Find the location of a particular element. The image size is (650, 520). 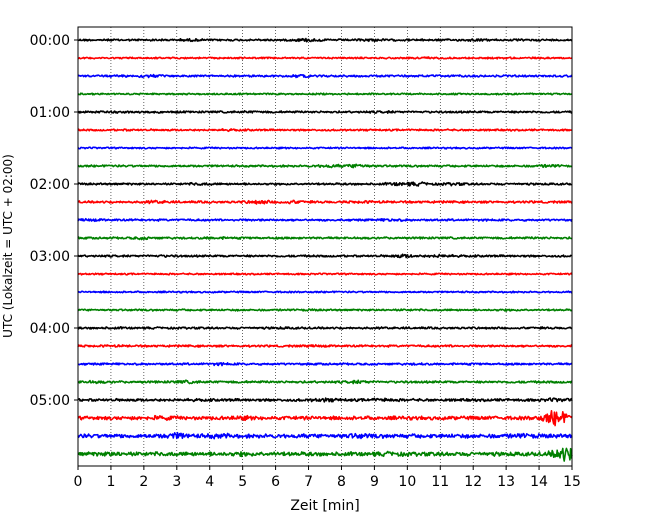

x-tick-label: 7 is located at coordinates (308, 482).